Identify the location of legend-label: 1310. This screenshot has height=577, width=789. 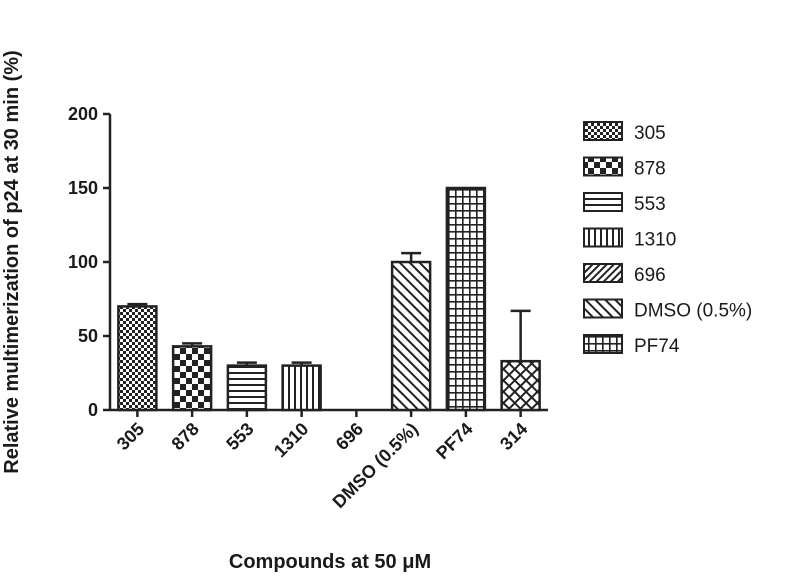
(655, 240).